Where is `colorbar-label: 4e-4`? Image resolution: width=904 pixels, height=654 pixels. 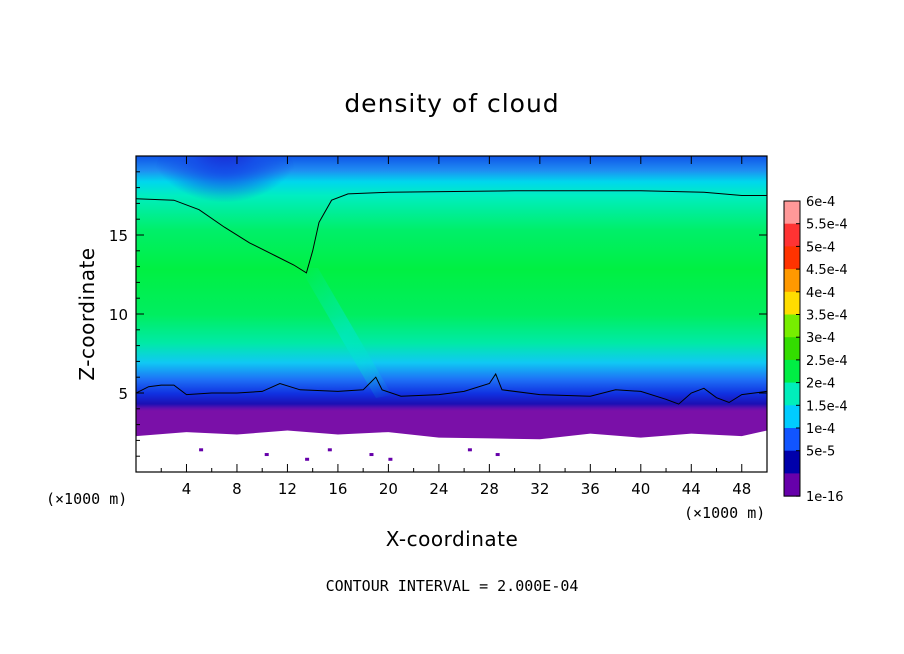 colorbar-label: 4e-4 is located at coordinates (820, 293).